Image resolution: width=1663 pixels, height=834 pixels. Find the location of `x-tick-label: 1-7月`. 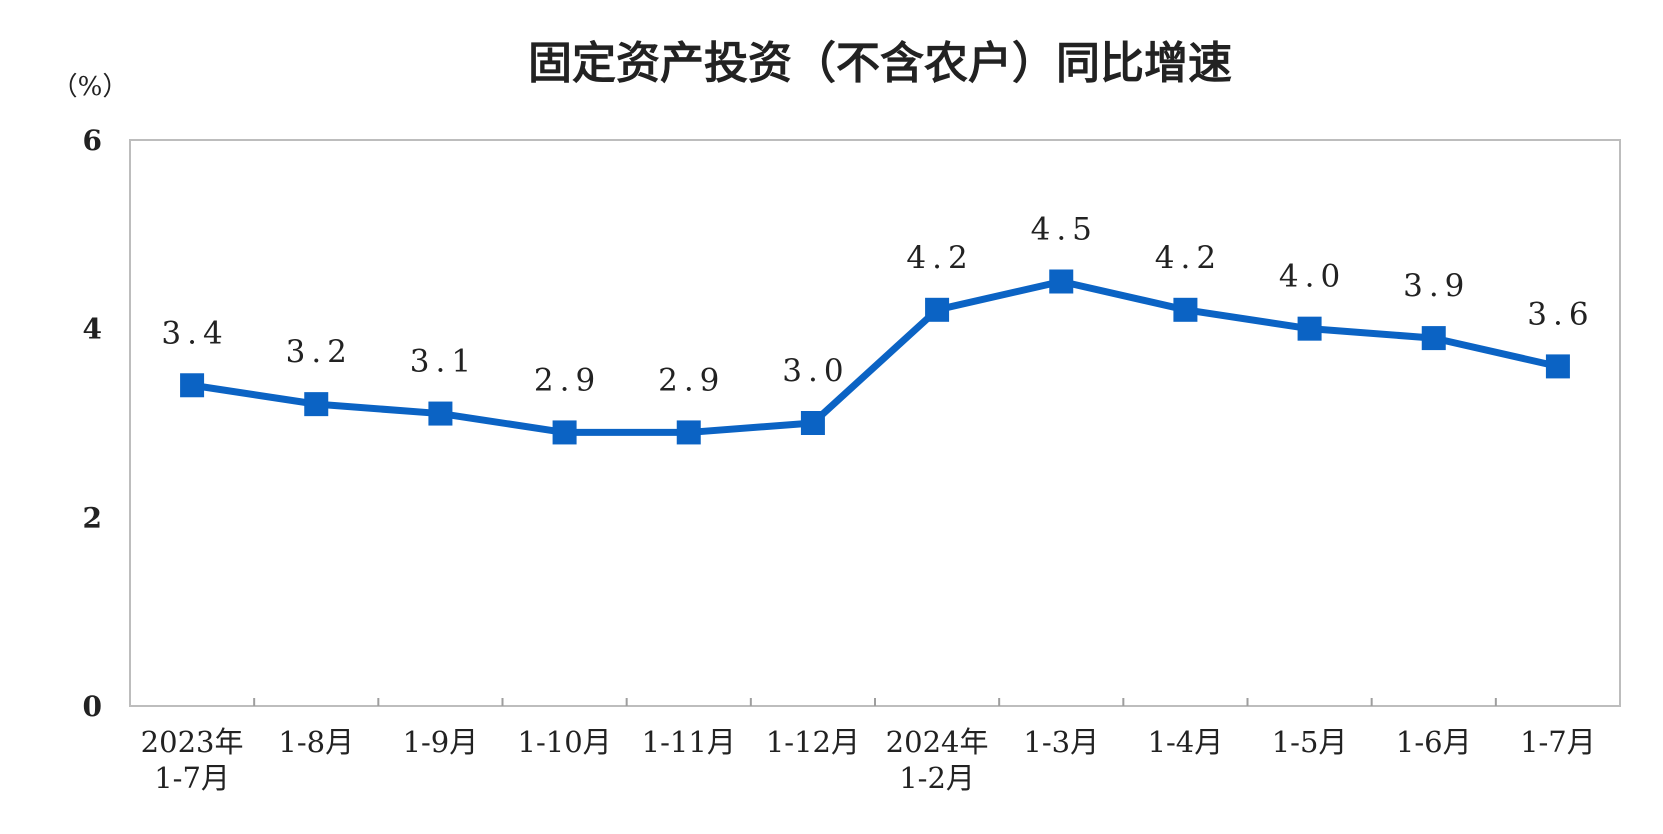

x-tick-label: 1-7月 is located at coordinates (1558, 742).